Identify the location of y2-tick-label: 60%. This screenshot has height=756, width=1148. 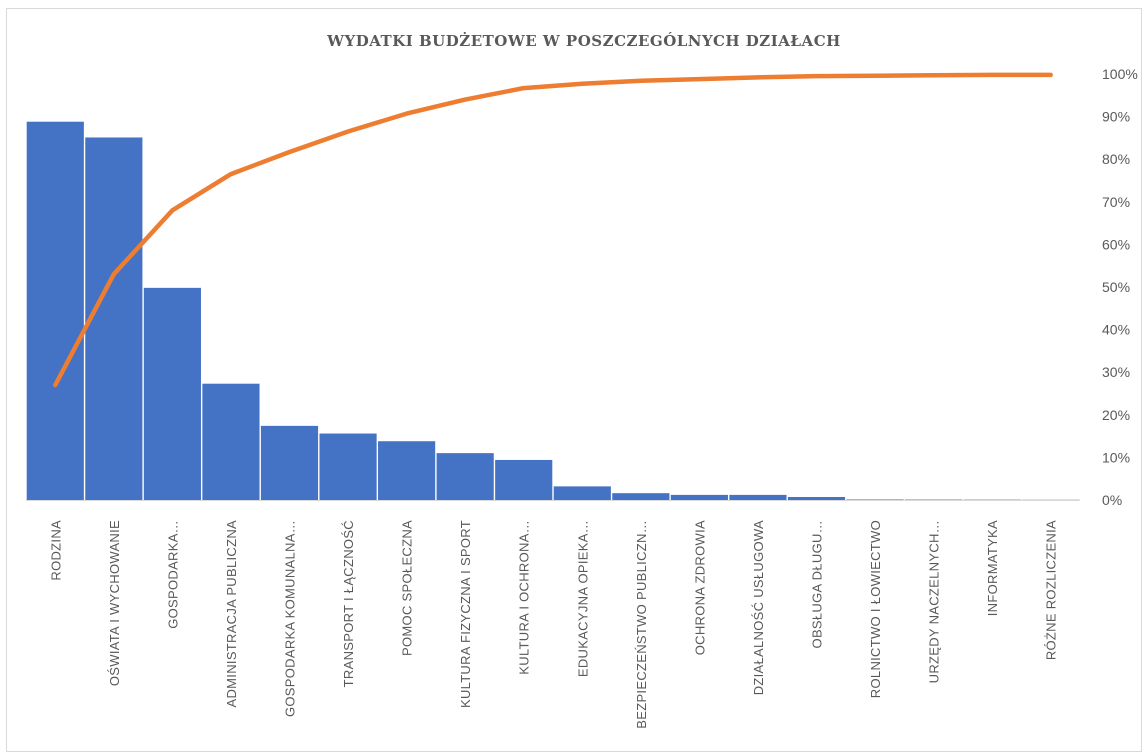
(1116, 244).